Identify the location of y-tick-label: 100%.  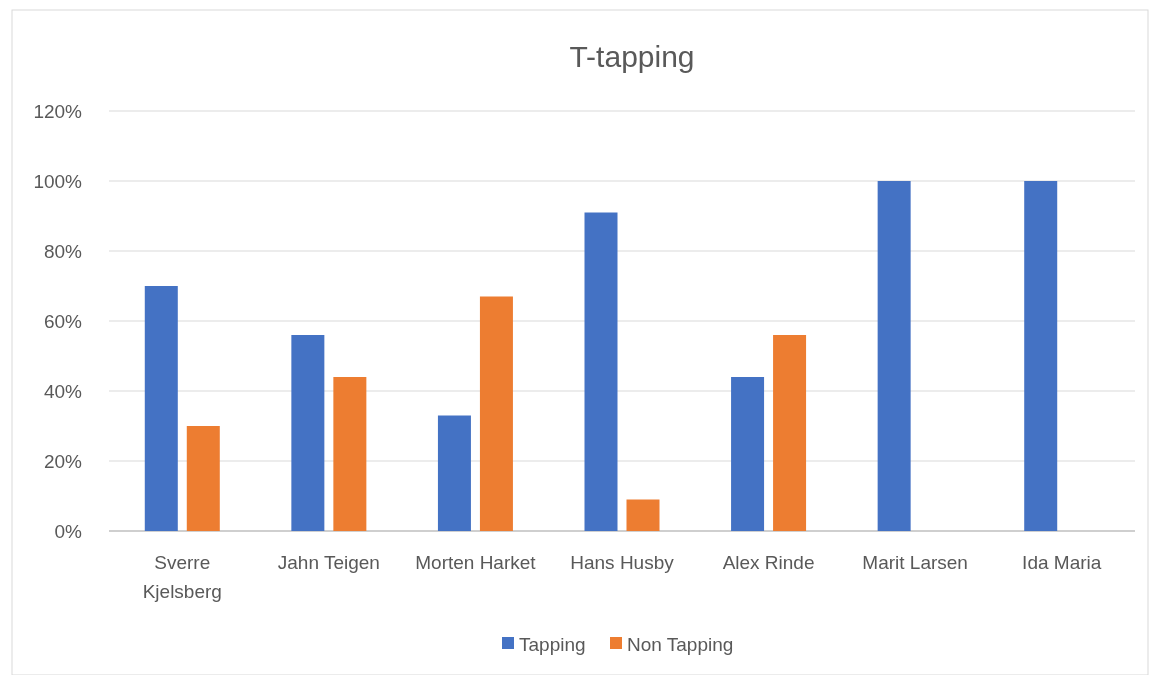
(58, 181).